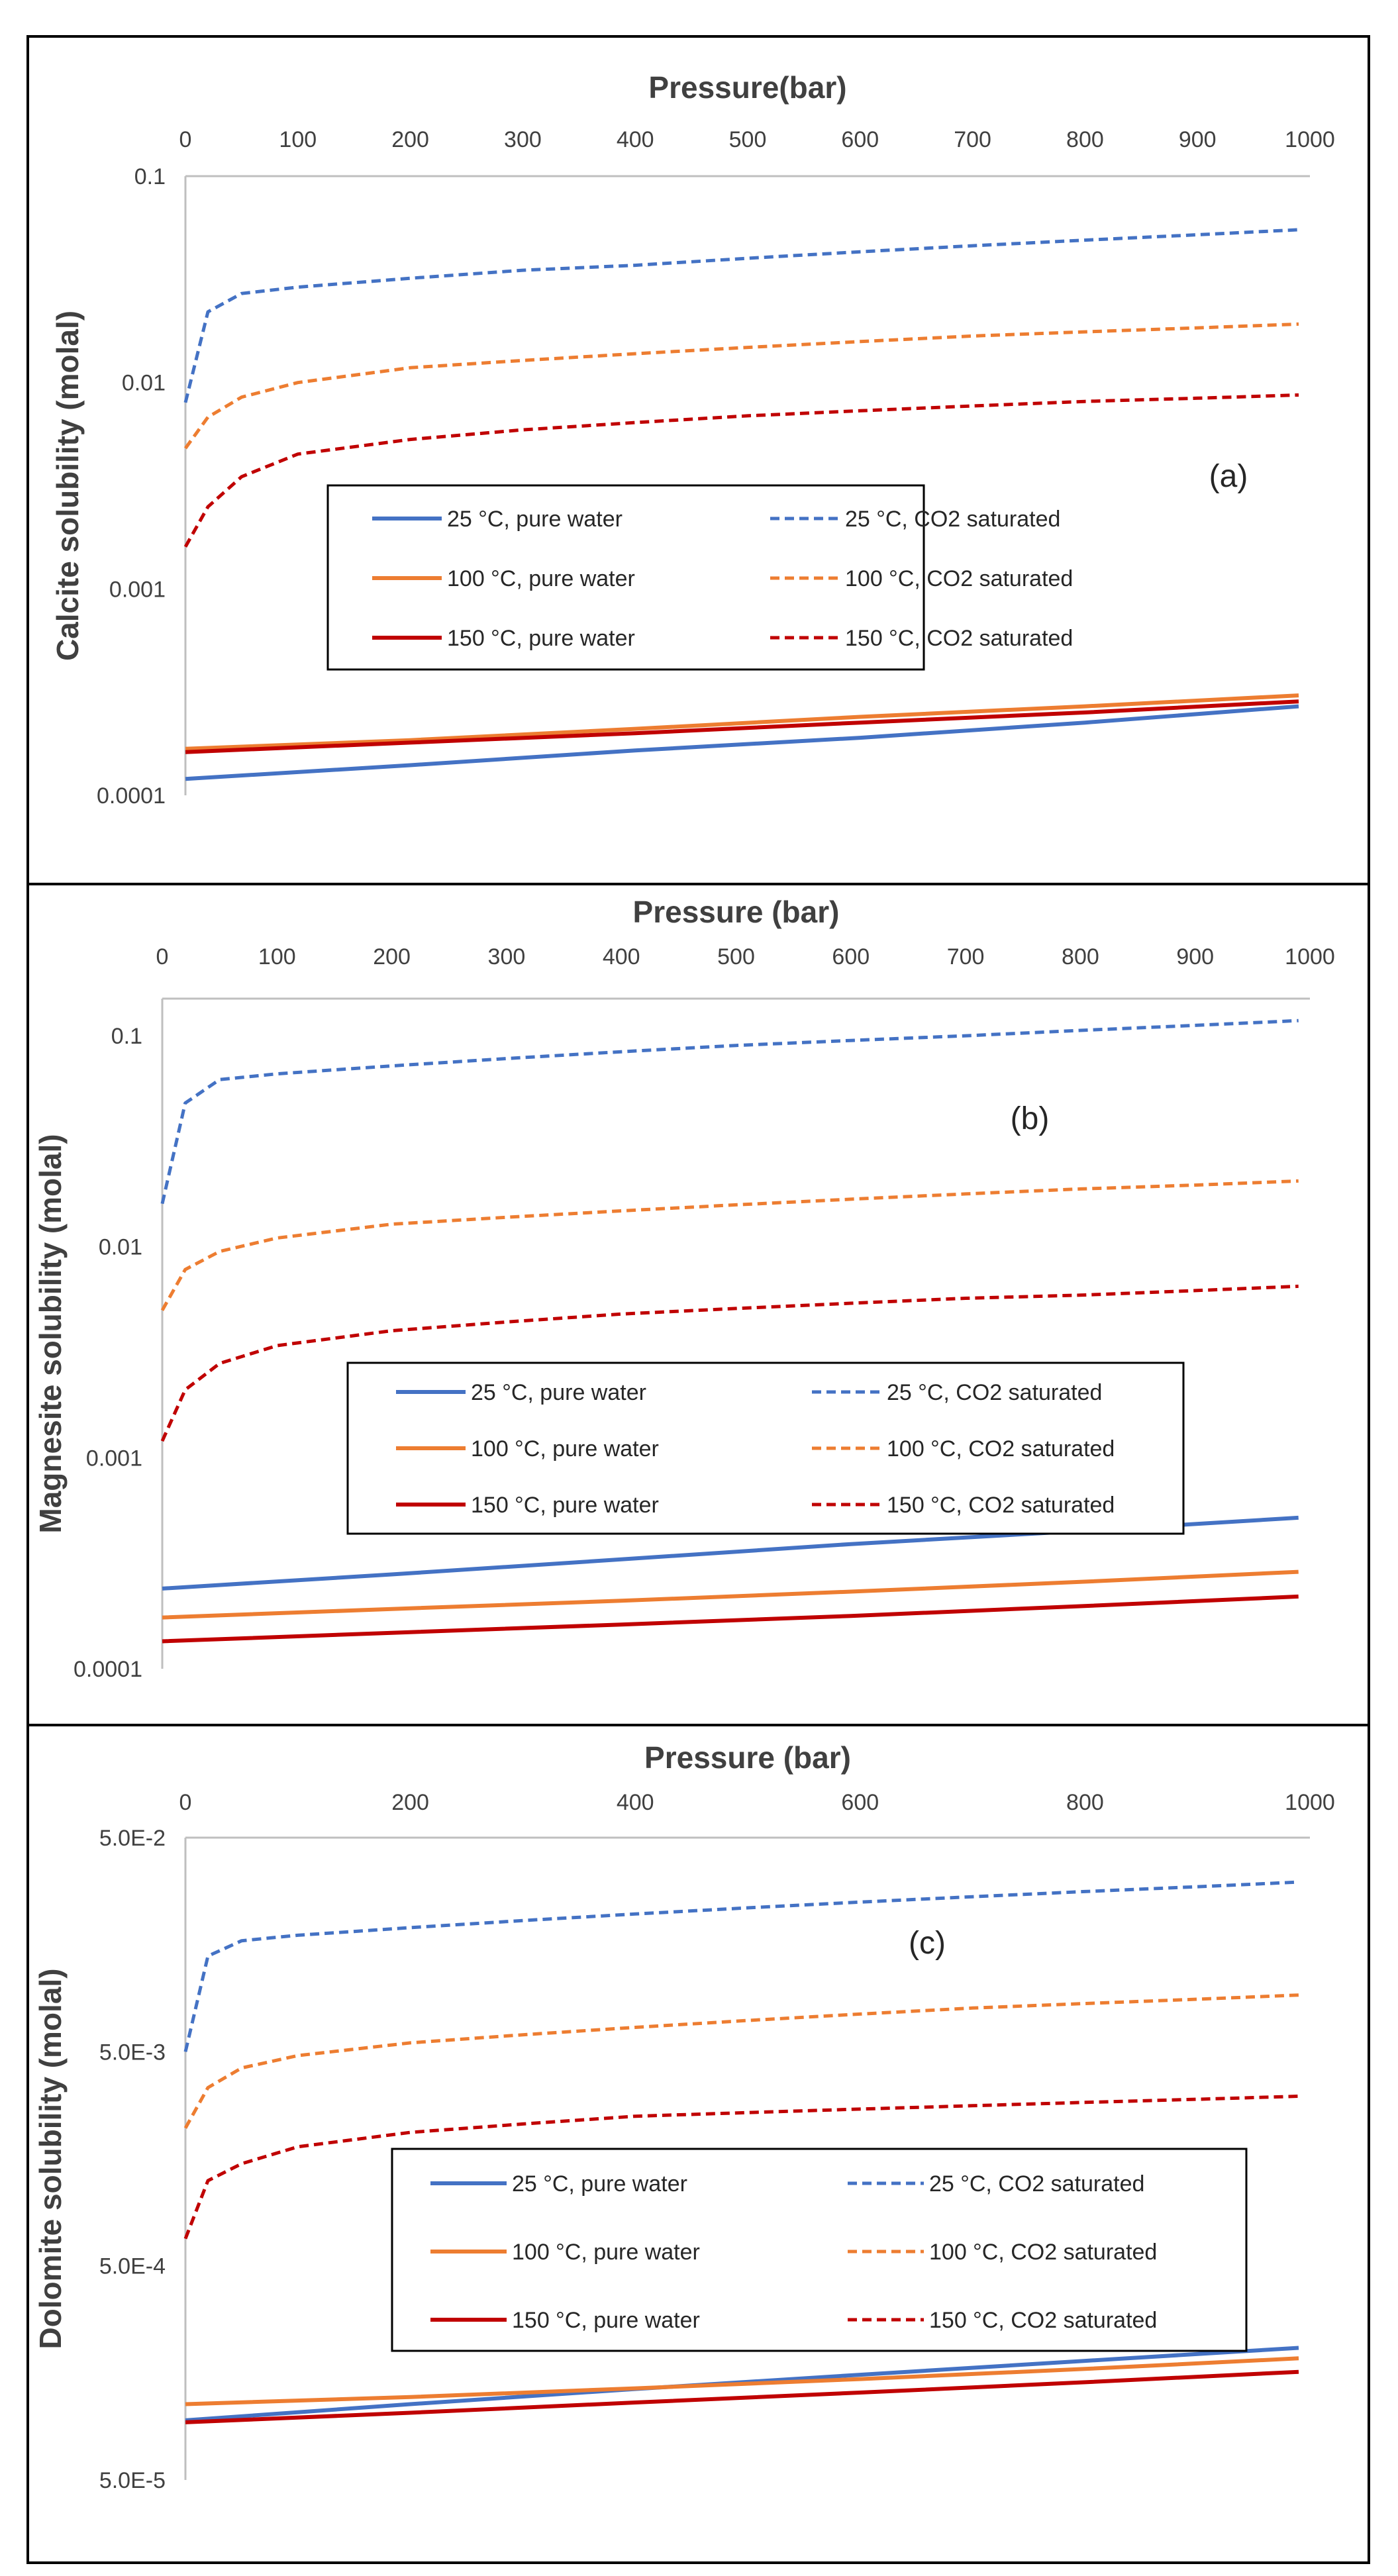  What do you see at coordinates (67, 486) in the screenshot?
I see `y-axis-title: Calcite solubility (molal)` at bounding box center [67, 486].